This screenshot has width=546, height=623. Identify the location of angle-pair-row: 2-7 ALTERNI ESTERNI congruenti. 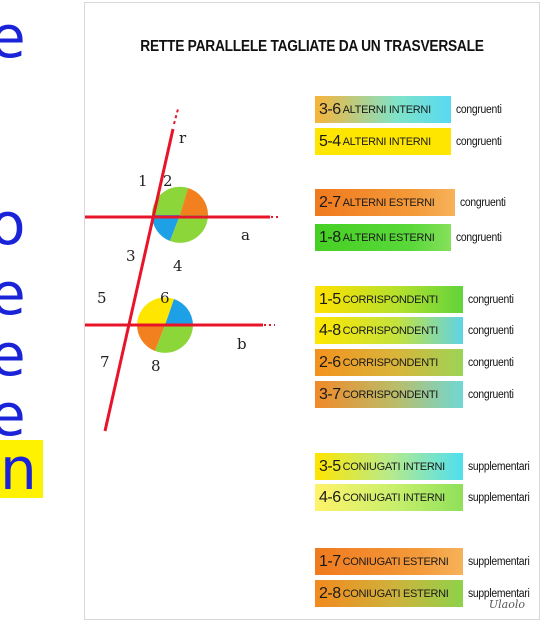
(413, 202).